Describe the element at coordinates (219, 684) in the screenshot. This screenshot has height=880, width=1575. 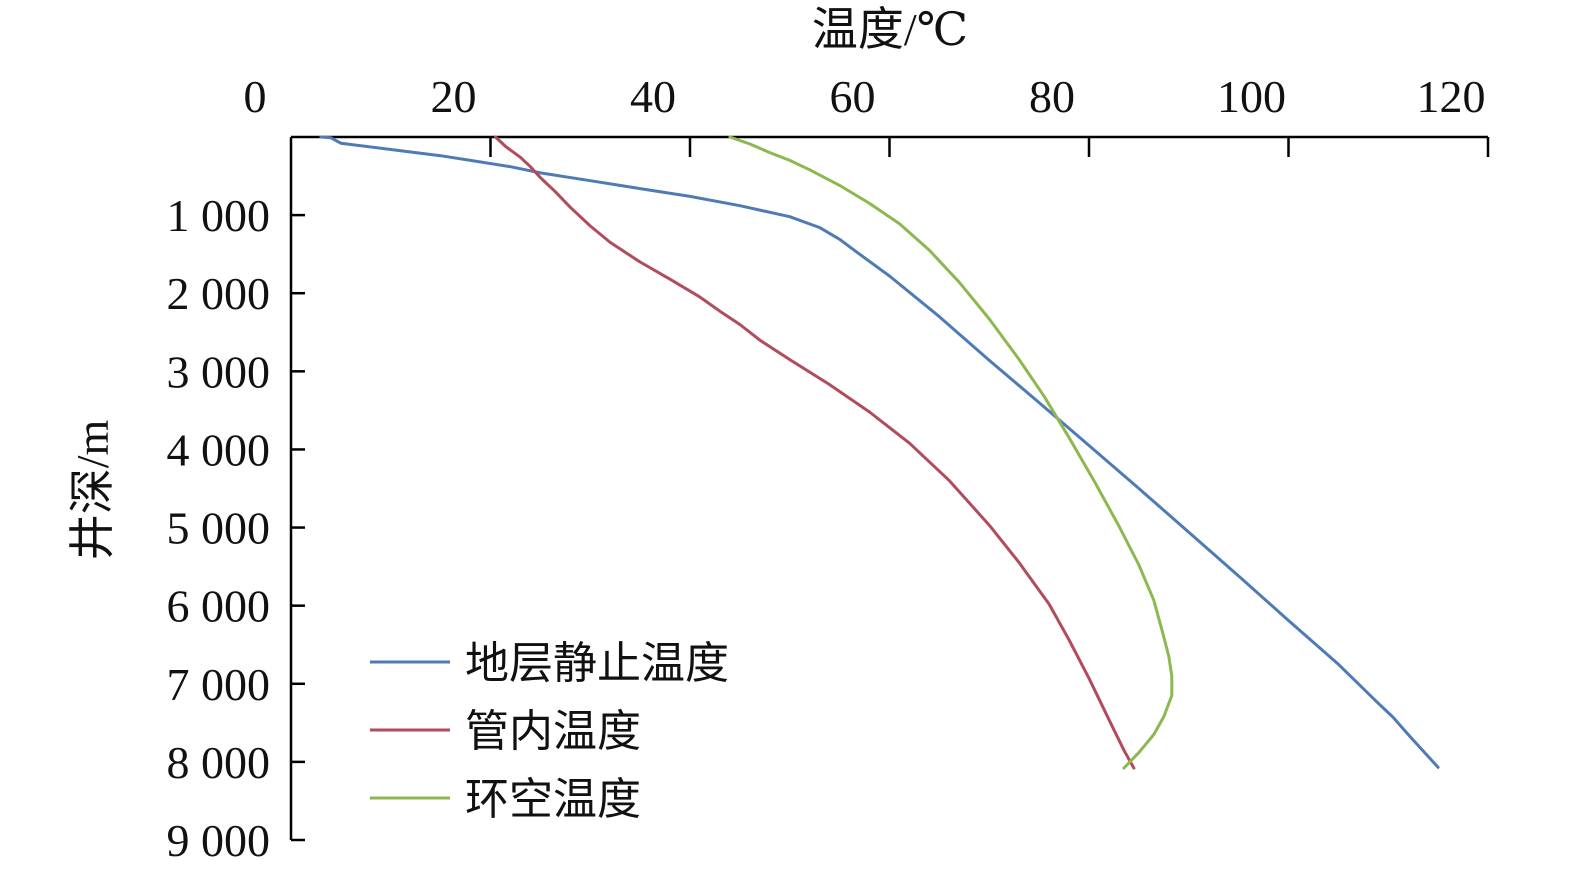
I see `y-tick-label: 7 000` at that location.